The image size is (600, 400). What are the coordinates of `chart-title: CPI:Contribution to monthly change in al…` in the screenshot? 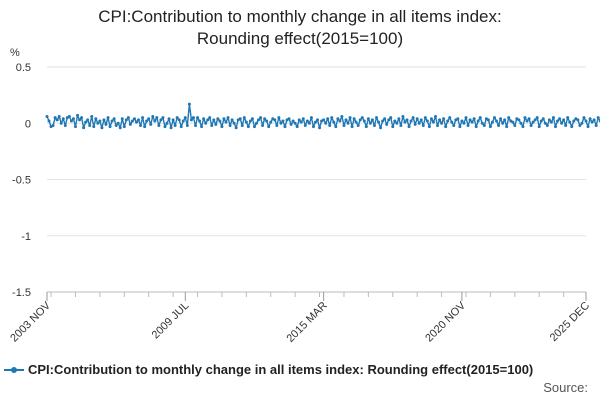 It's located at (300, 28).